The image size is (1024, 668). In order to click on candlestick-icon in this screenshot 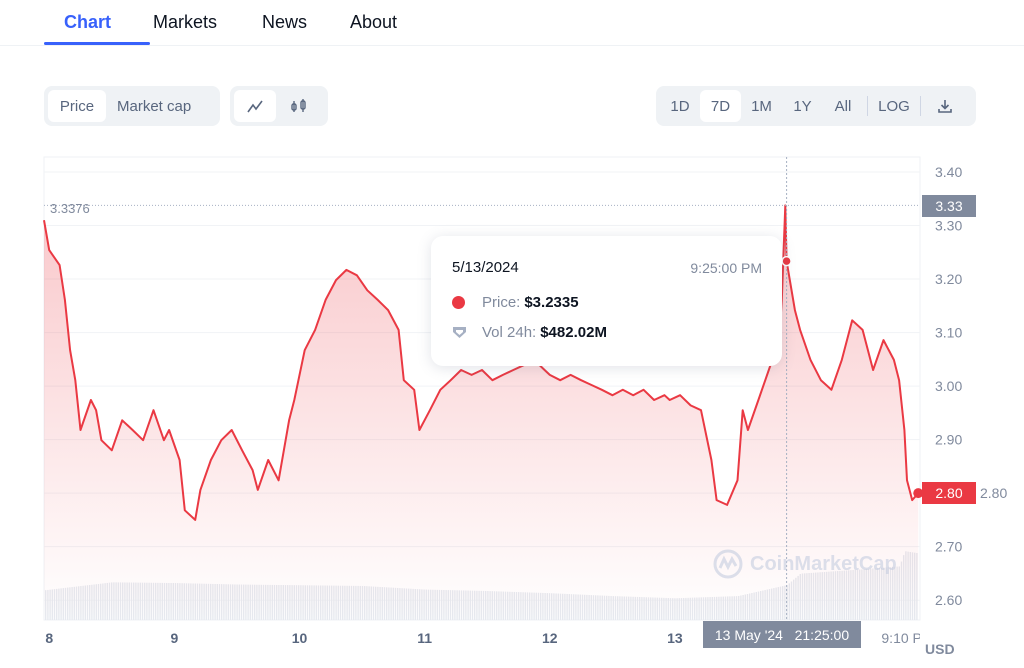, I will do `click(298, 105)`.